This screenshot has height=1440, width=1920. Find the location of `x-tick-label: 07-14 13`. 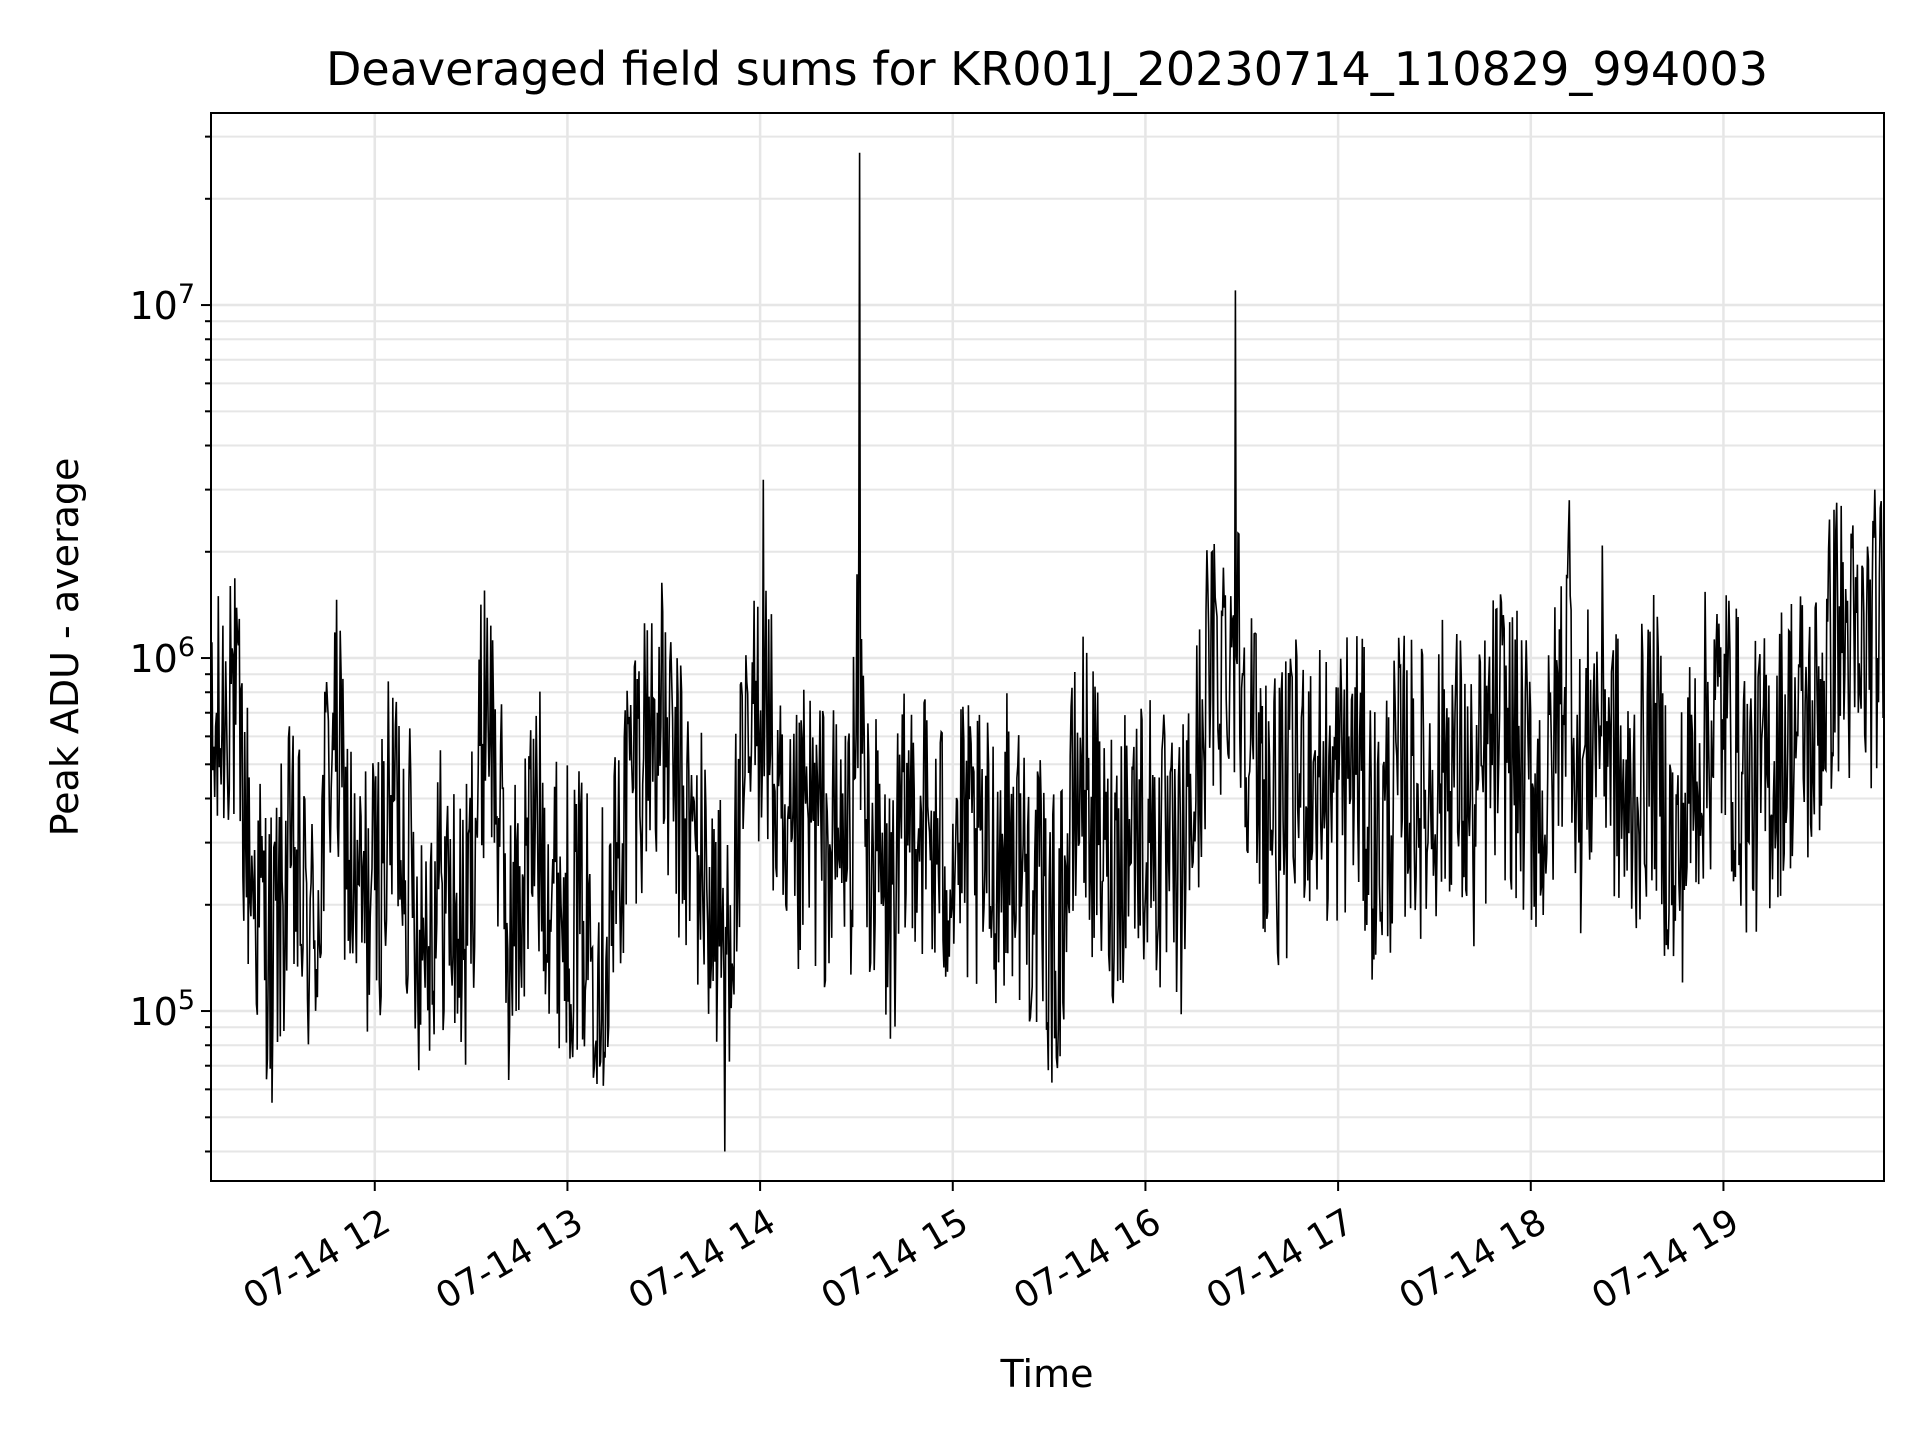

x-tick-label: 07-14 13 is located at coordinates (509, 1259).